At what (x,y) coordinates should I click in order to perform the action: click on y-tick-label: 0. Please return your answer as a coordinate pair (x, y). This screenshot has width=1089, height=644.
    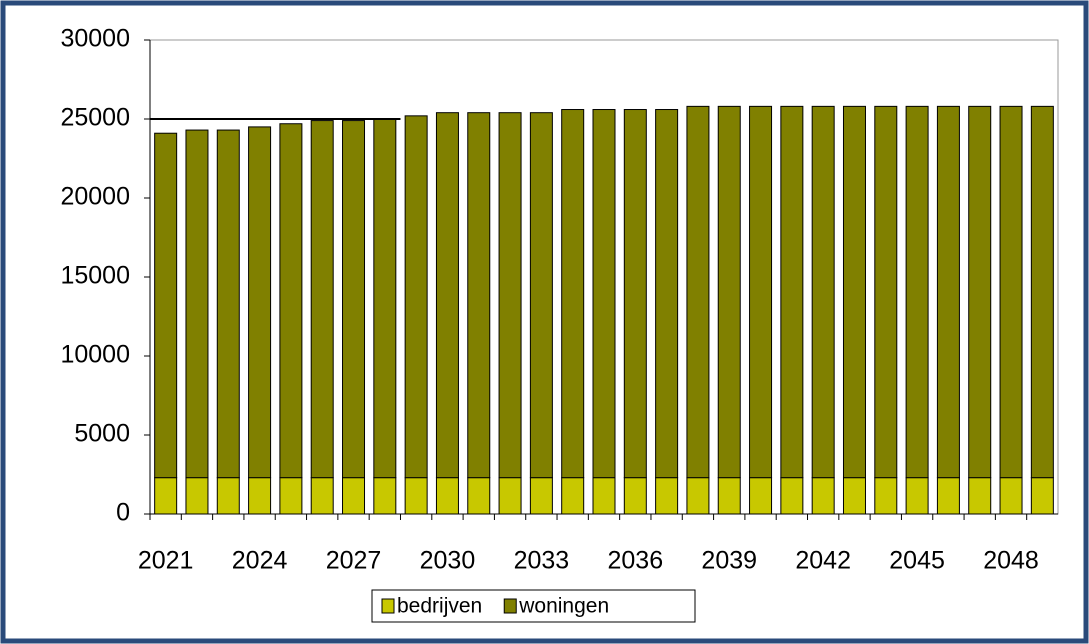
    Looking at the image, I should click on (123, 513).